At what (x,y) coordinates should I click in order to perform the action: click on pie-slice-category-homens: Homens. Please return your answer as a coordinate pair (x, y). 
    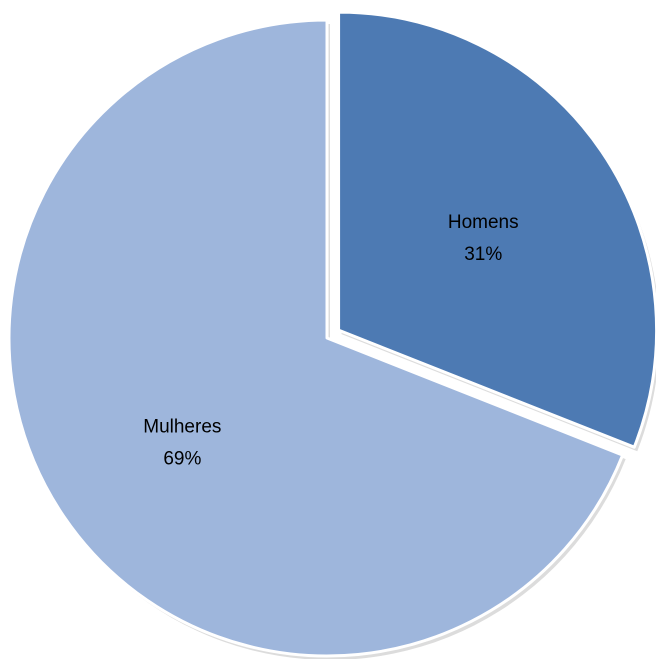
    Looking at the image, I should click on (483, 222).